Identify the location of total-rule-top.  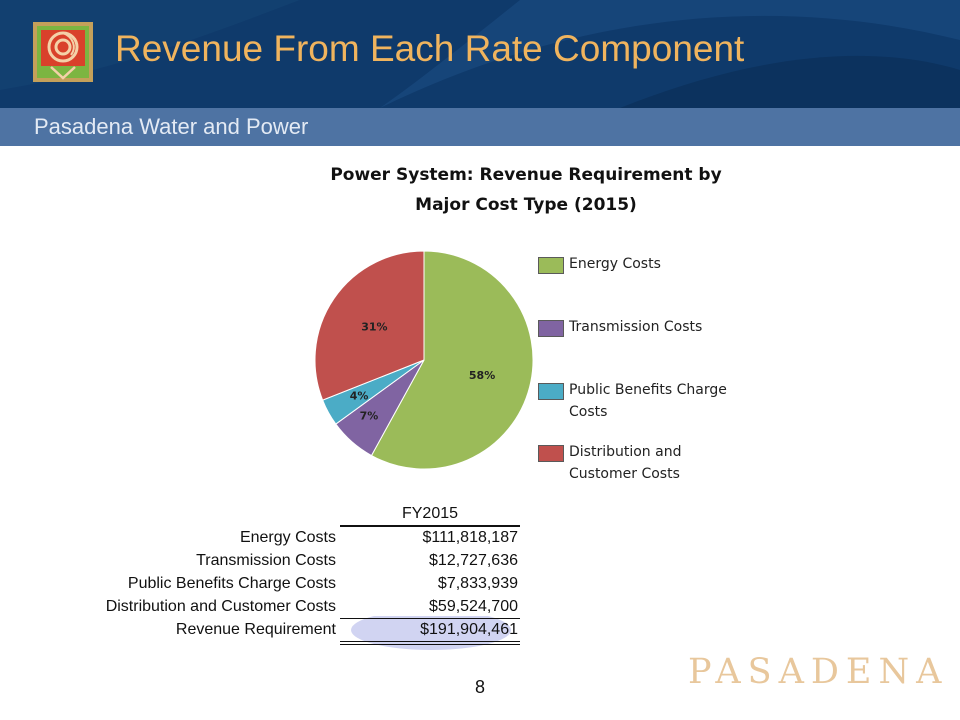
(430, 618).